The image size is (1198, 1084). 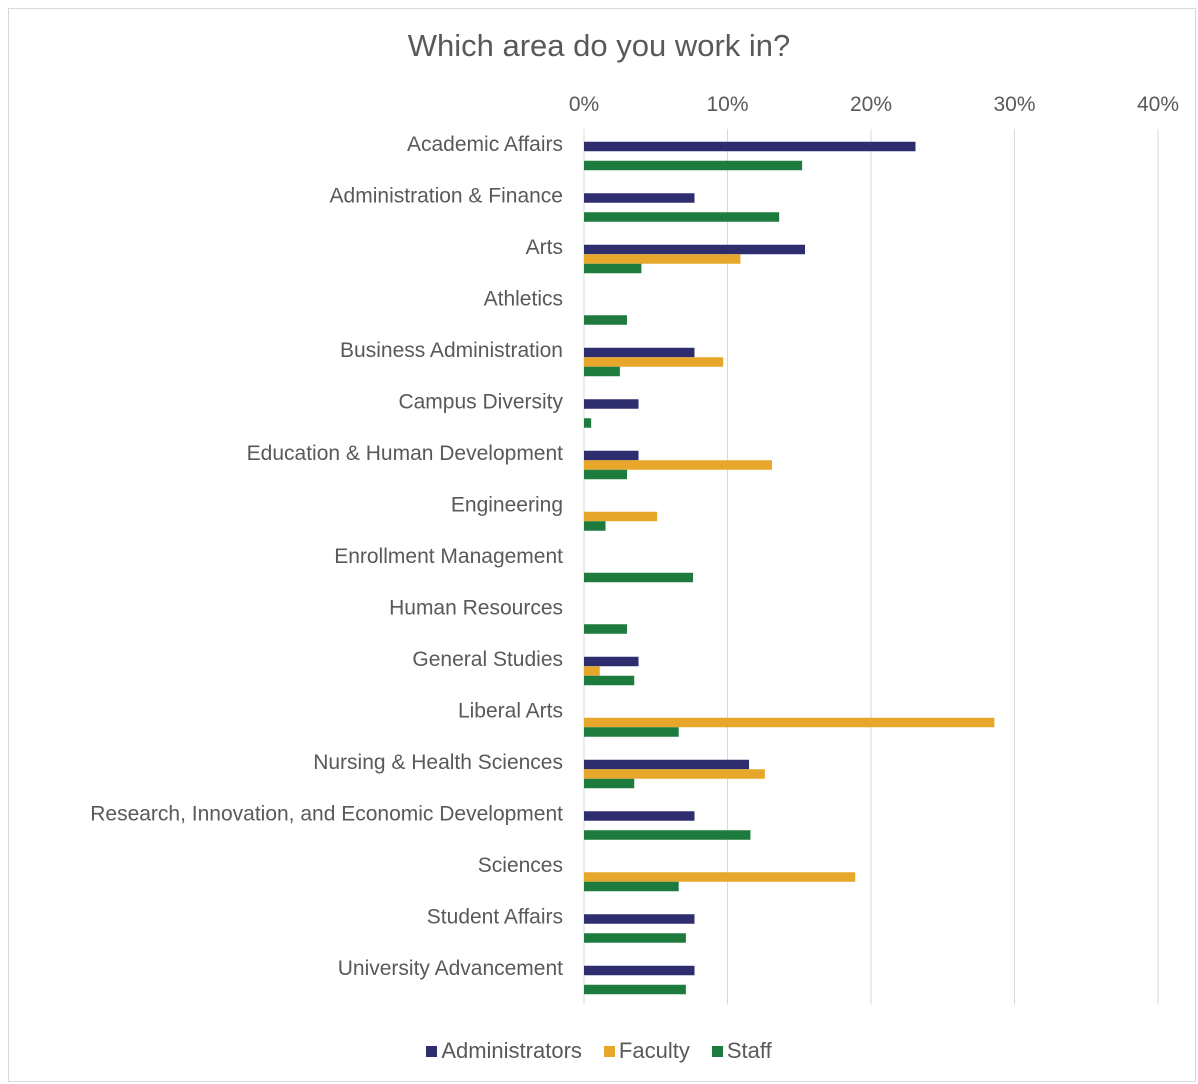 What do you see at coordinates (749, 1050) in the screenshot?
I see `legend-label: Staff` at bounding box center [749, 1050].